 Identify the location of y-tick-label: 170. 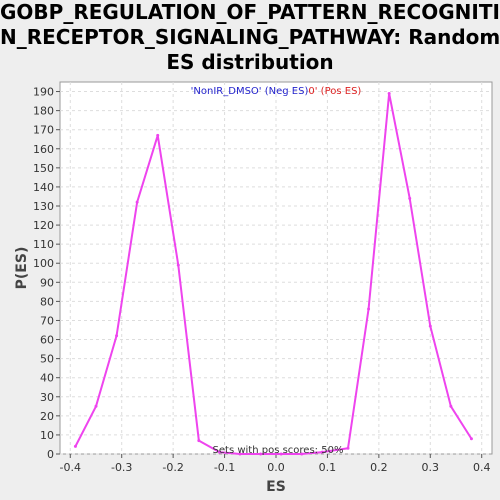
(43, 130).